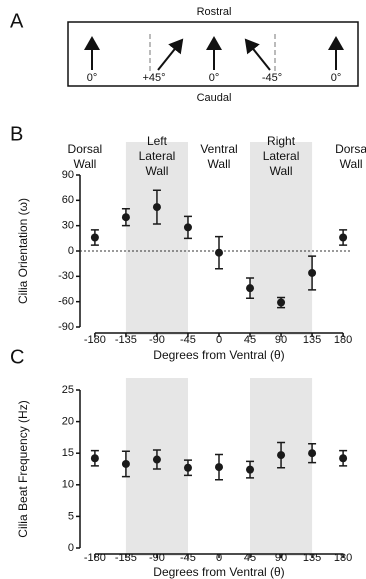 This screenshot has width=366, height=579. What do you see at coordinates (156, 238) in the screenshot?
I see `shaded-region` at bounding box center [156, 238].